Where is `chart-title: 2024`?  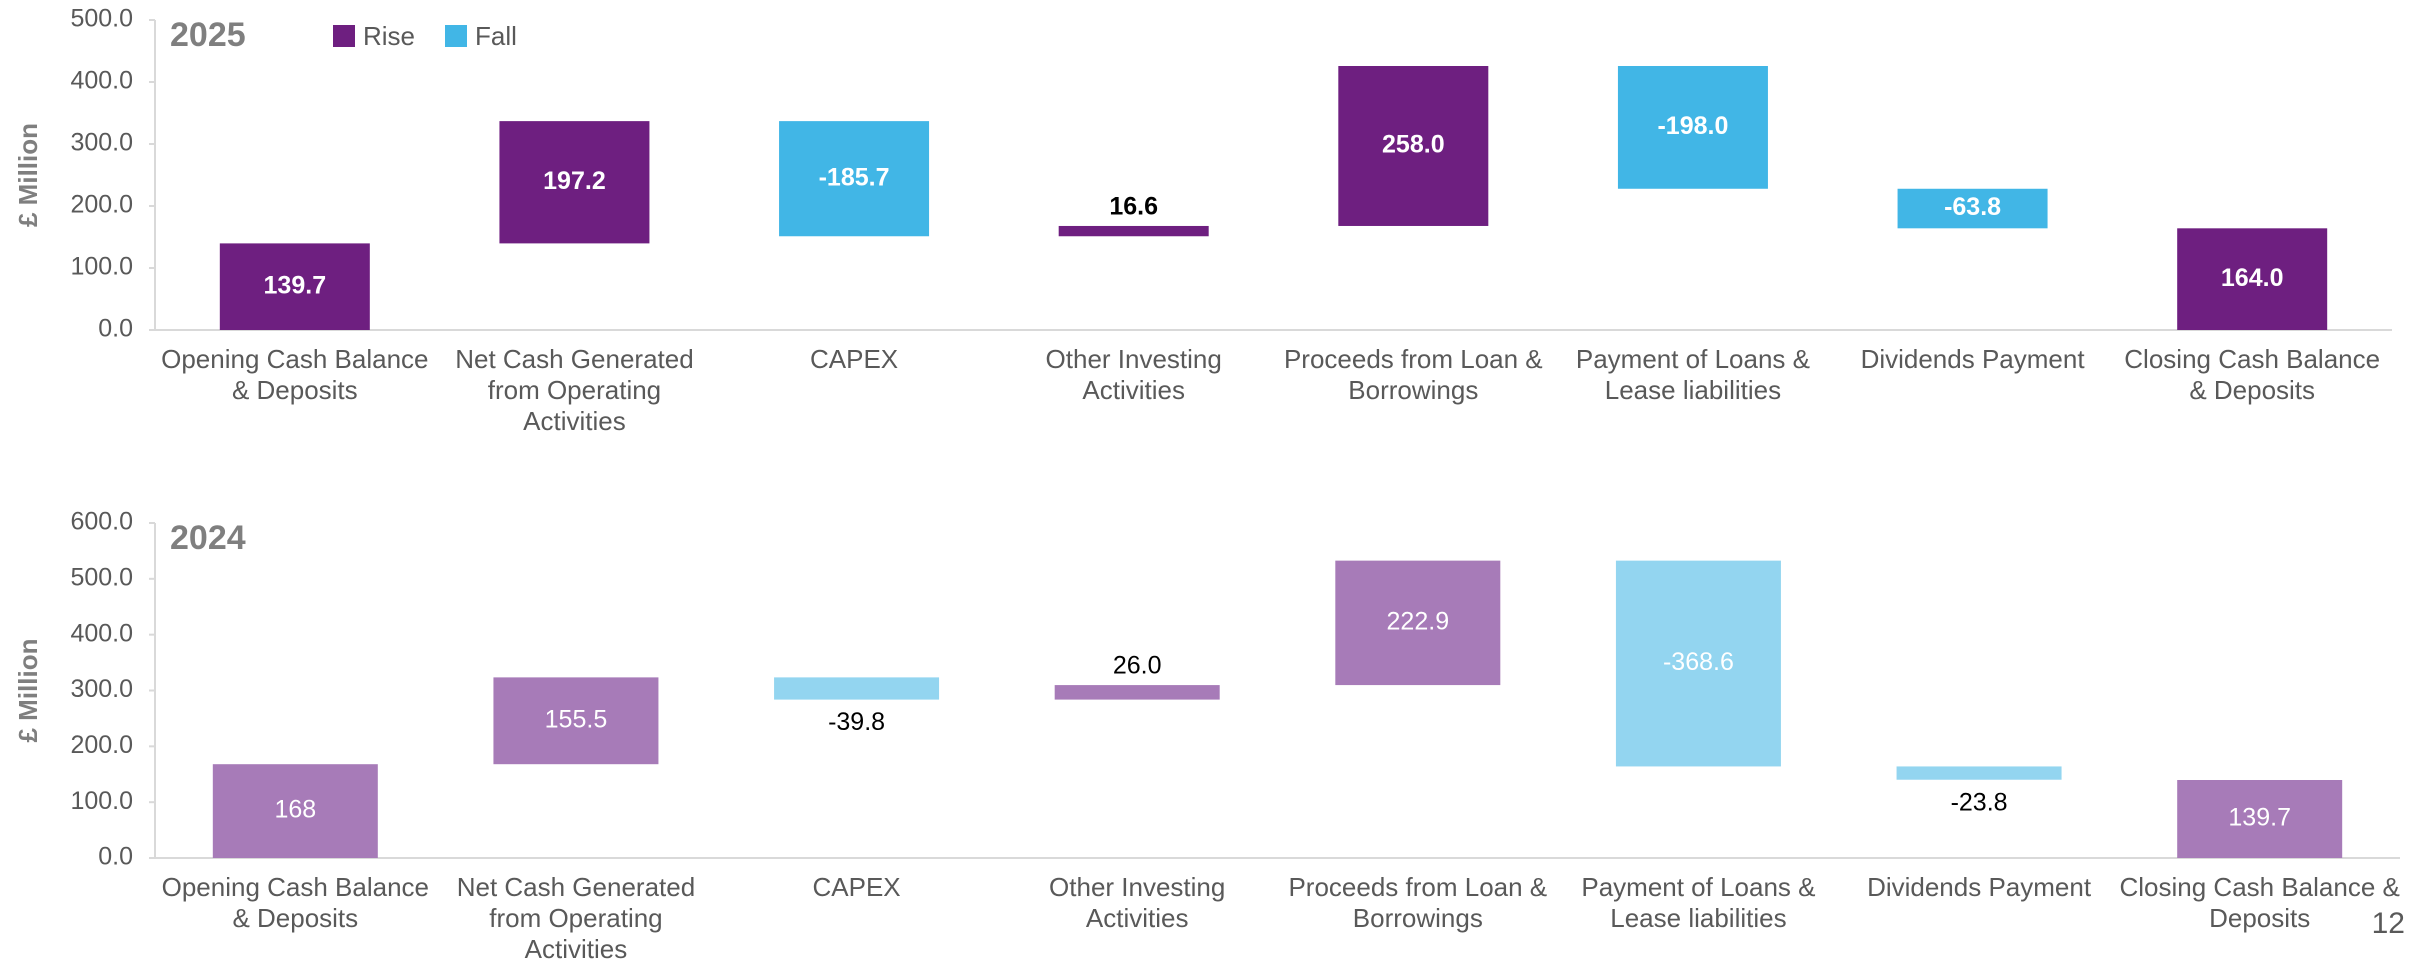 chart-title: 2024 is located at coordinates (208, 538).